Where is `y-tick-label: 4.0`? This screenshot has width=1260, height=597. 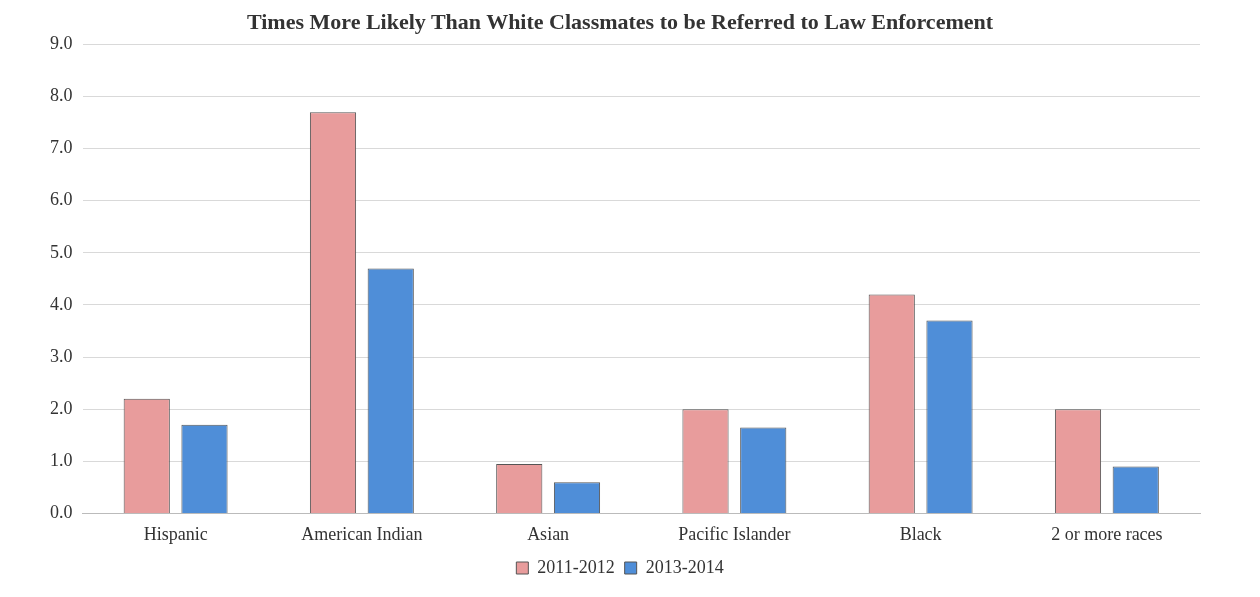 y-tick-label: 4.0 is located at coordinates (61, 303).